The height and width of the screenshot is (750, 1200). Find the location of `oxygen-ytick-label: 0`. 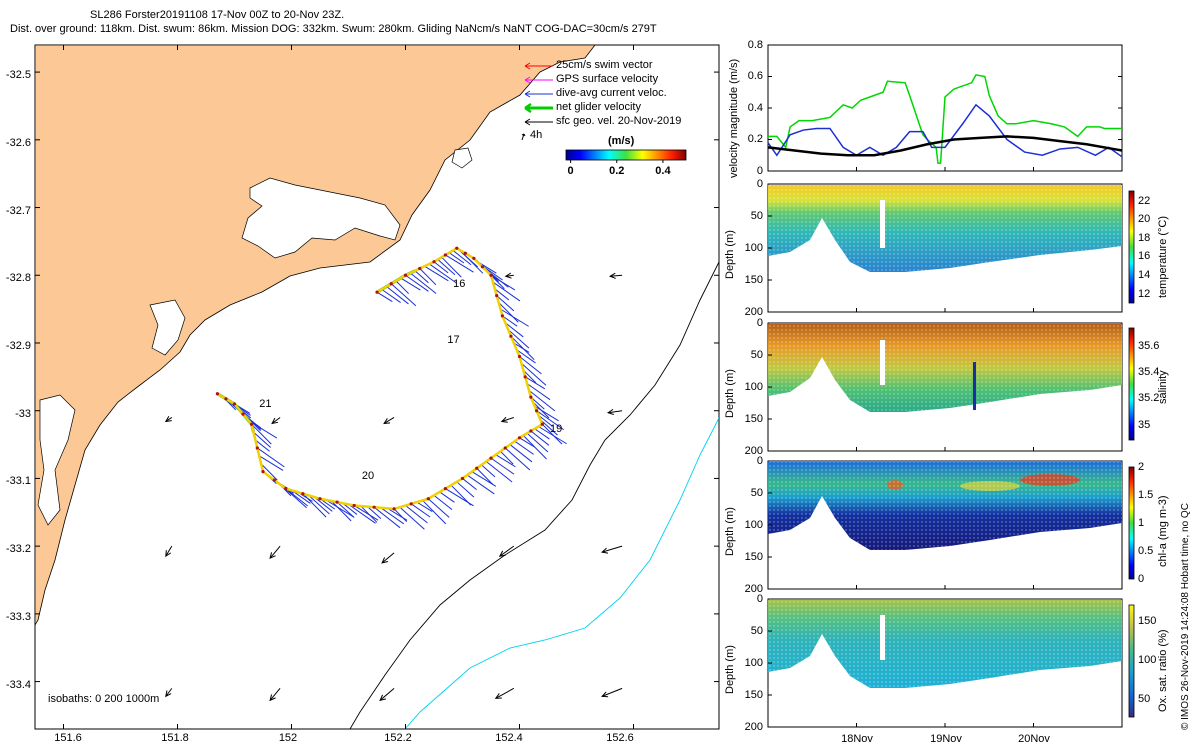

oxygen-ytick-label: 0 is located at coordinates (759, 599).